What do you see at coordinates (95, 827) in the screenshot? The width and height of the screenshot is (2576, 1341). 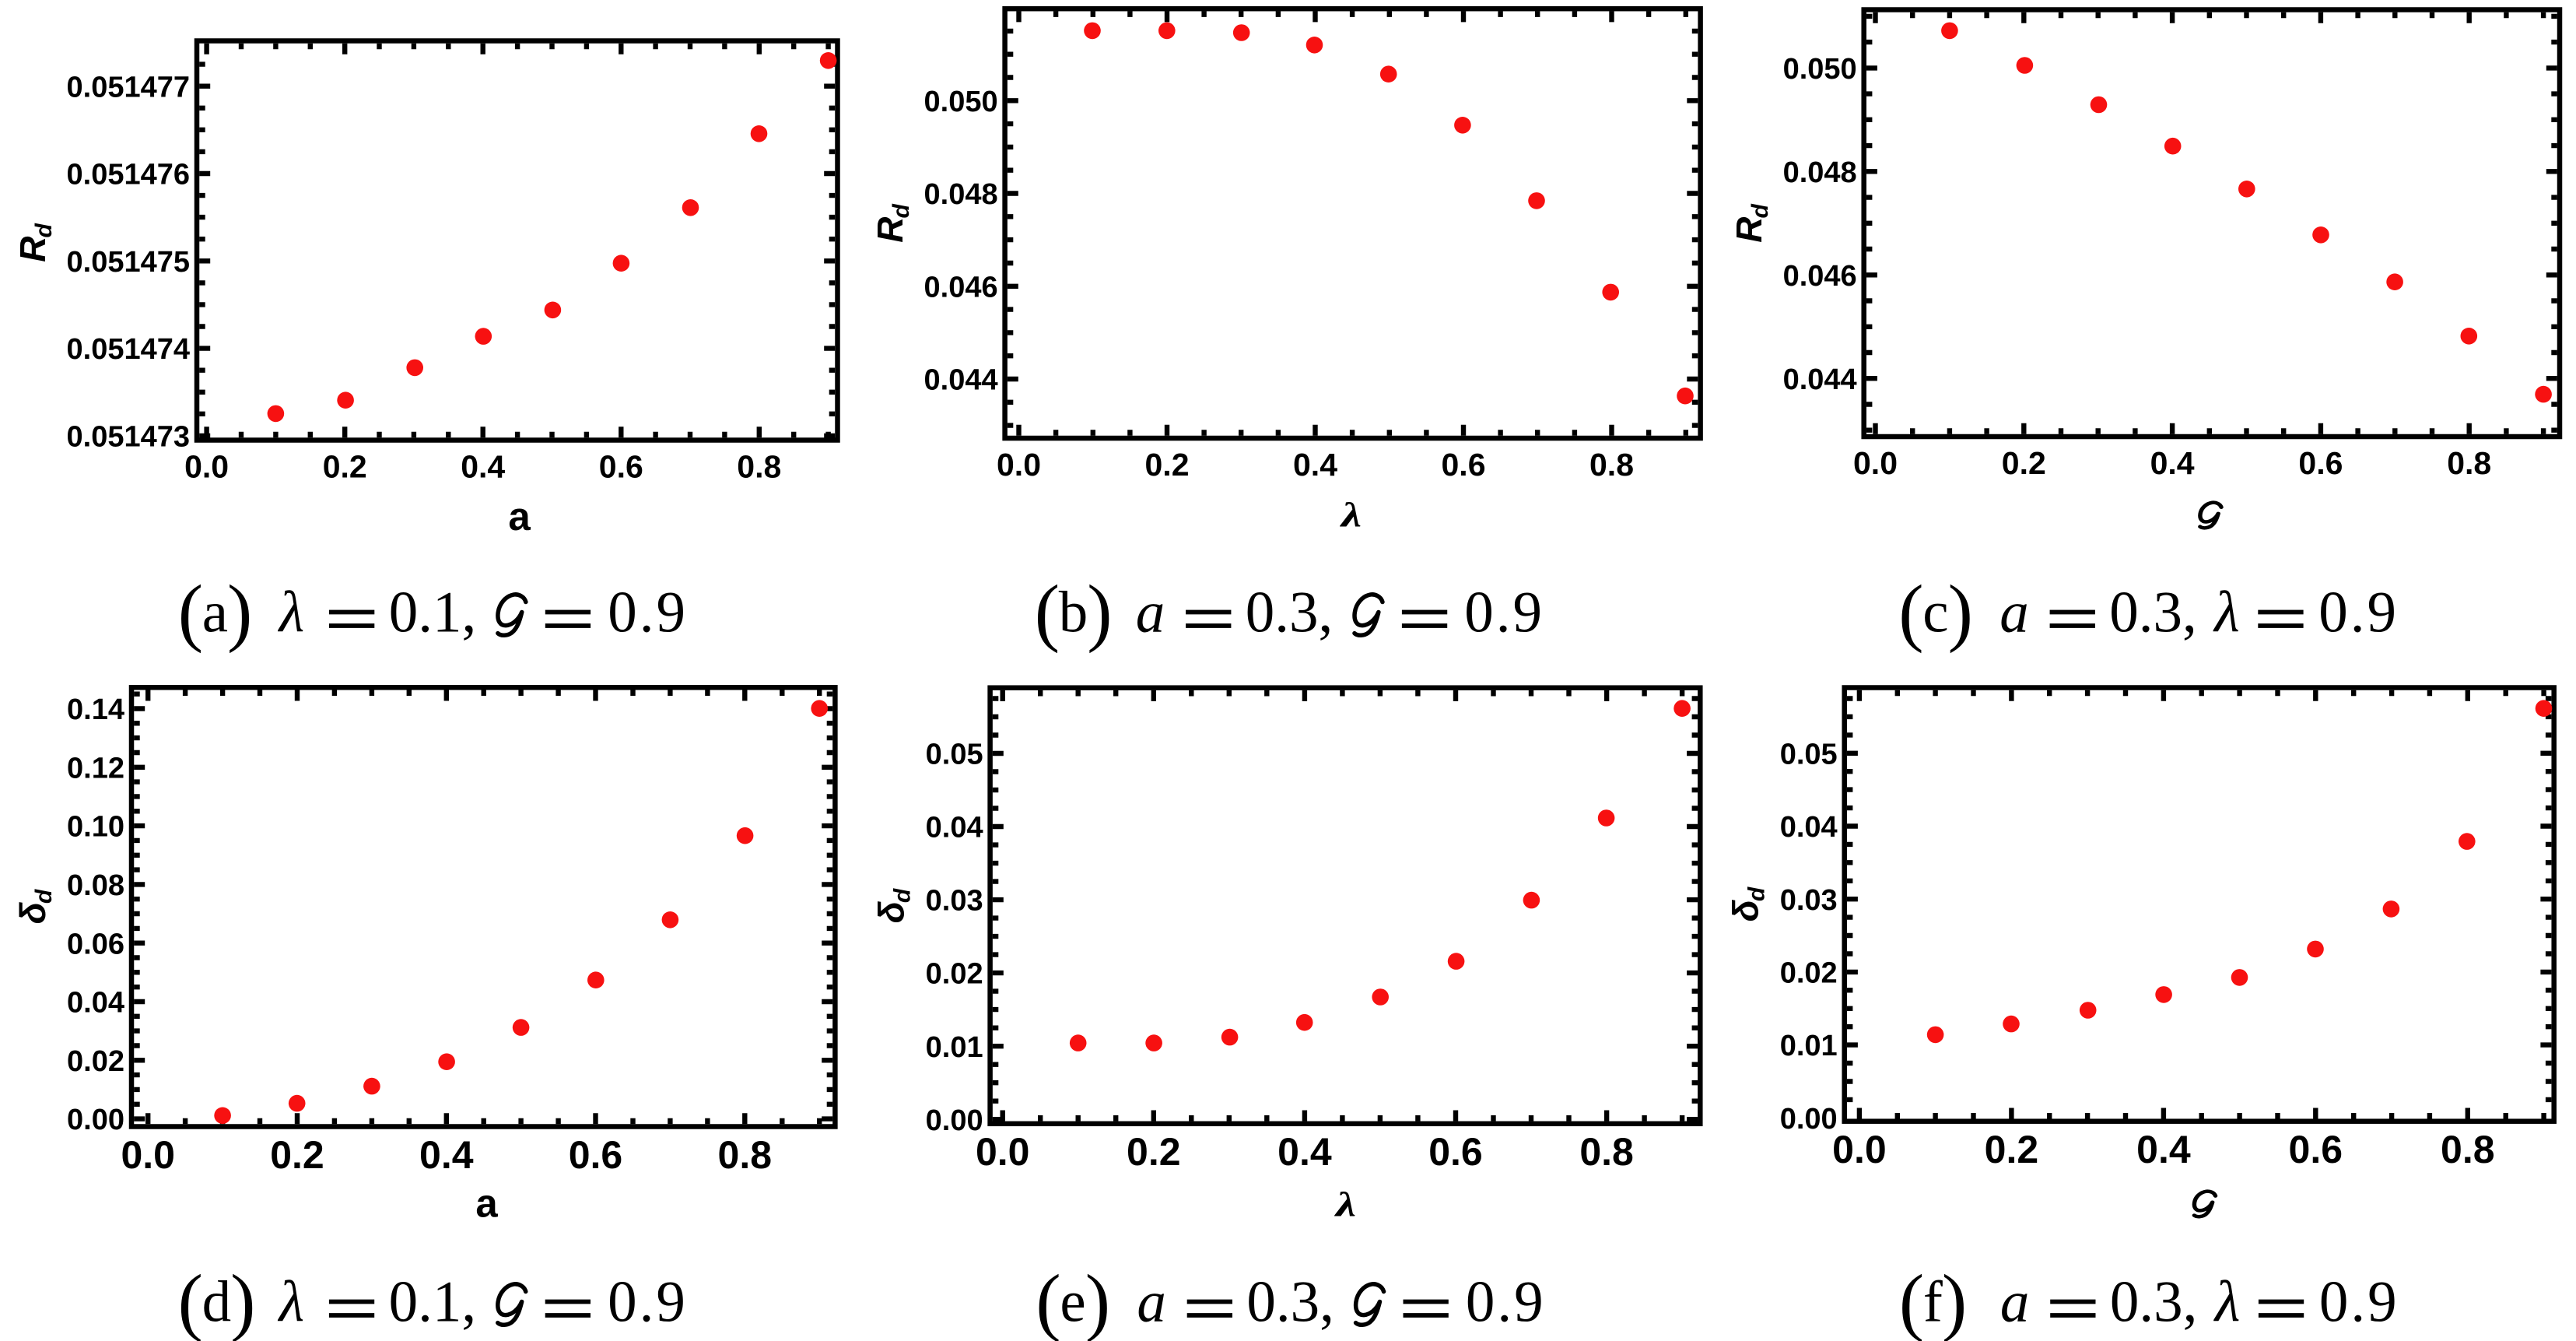 I see `svg-text: 0.10` at bounding box center [95, 827].